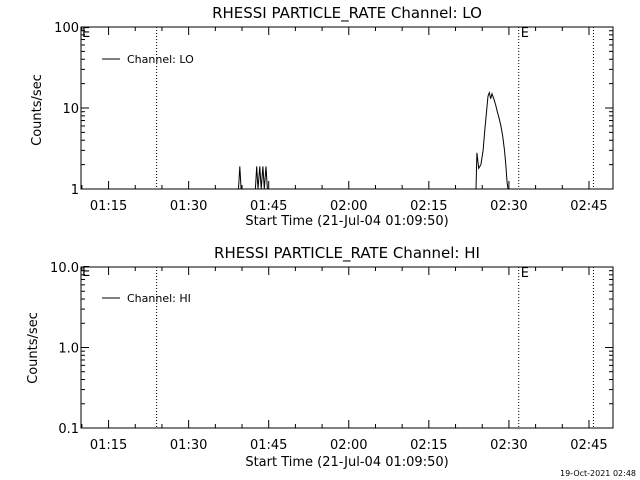 The width and height of the screenshot is (640, 480). Describe the element at coordinates (525, 273) in the screenshot. I see `event-marker-label-hi: E` at that location.